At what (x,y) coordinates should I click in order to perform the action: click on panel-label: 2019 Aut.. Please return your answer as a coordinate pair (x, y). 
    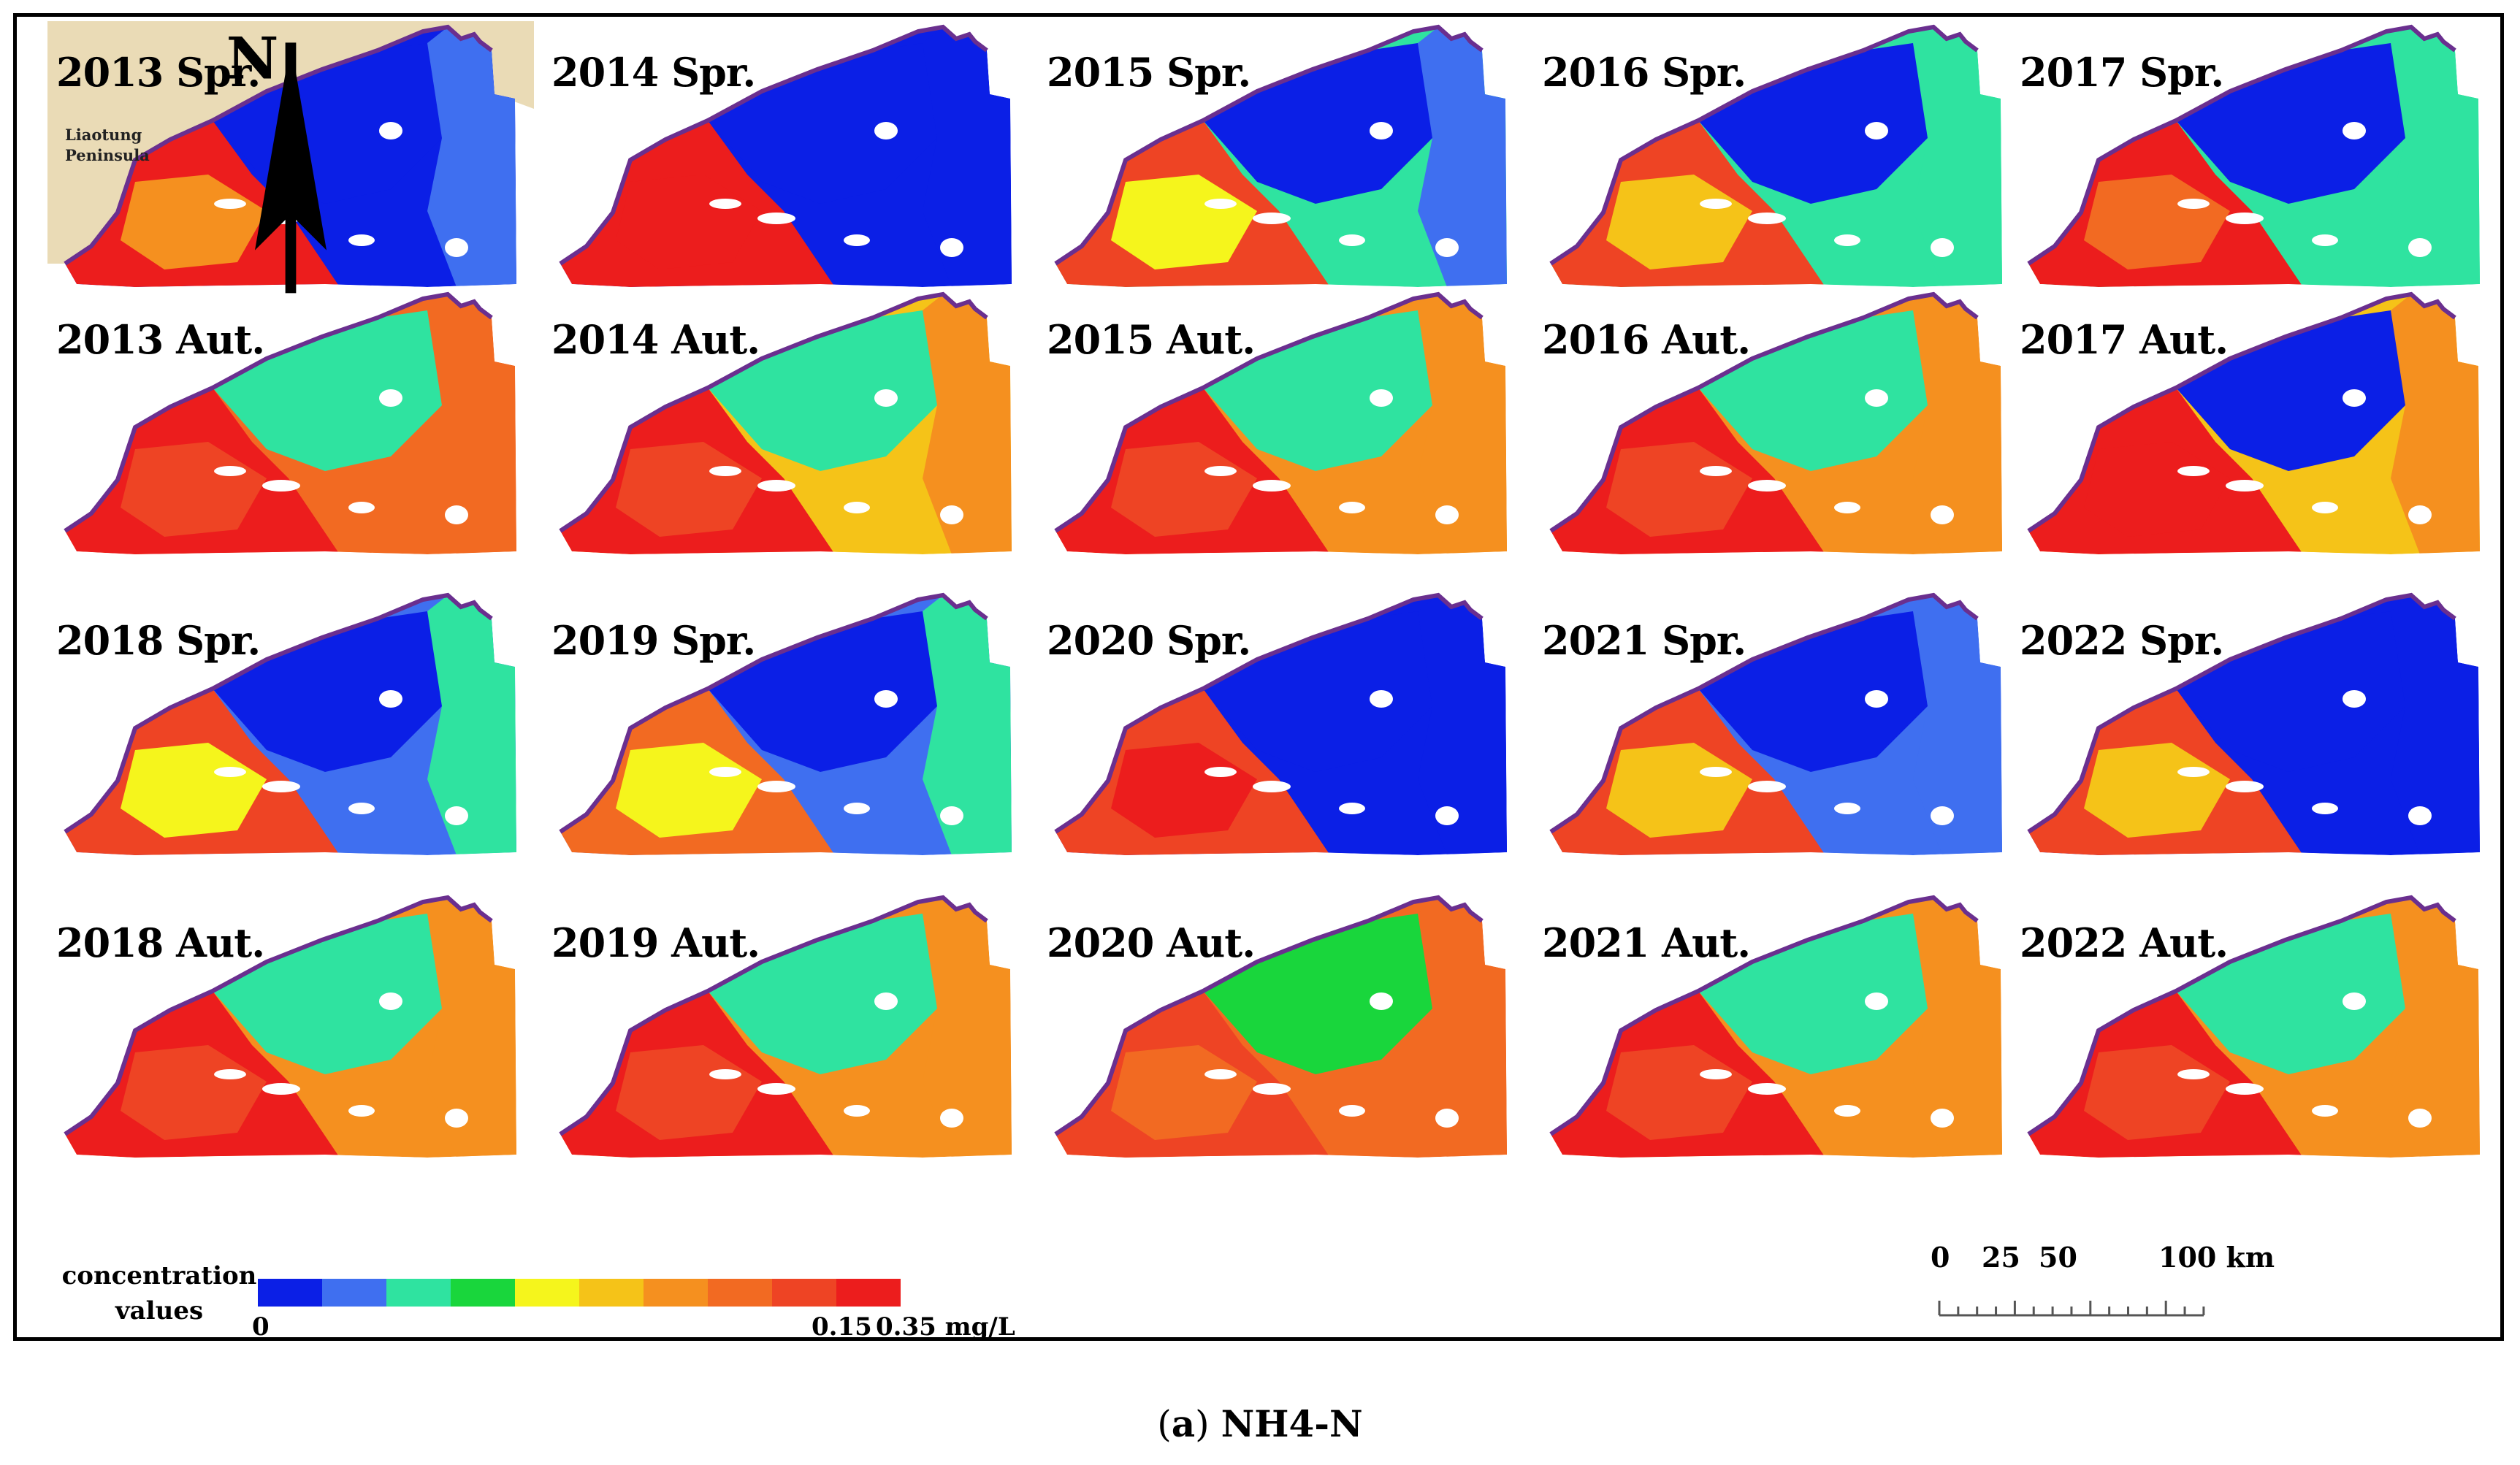
    Looking at the image, I should click on (655, 942).